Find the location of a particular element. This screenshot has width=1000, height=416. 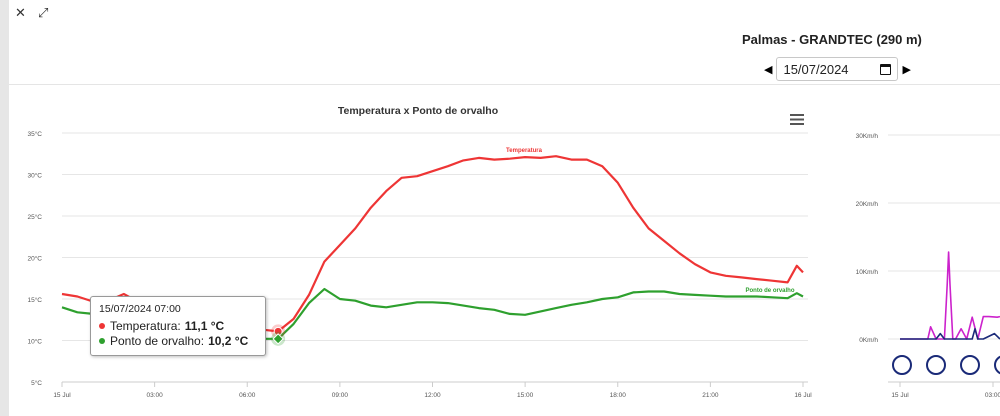

menu-icon is located at coordinates (797, 119).